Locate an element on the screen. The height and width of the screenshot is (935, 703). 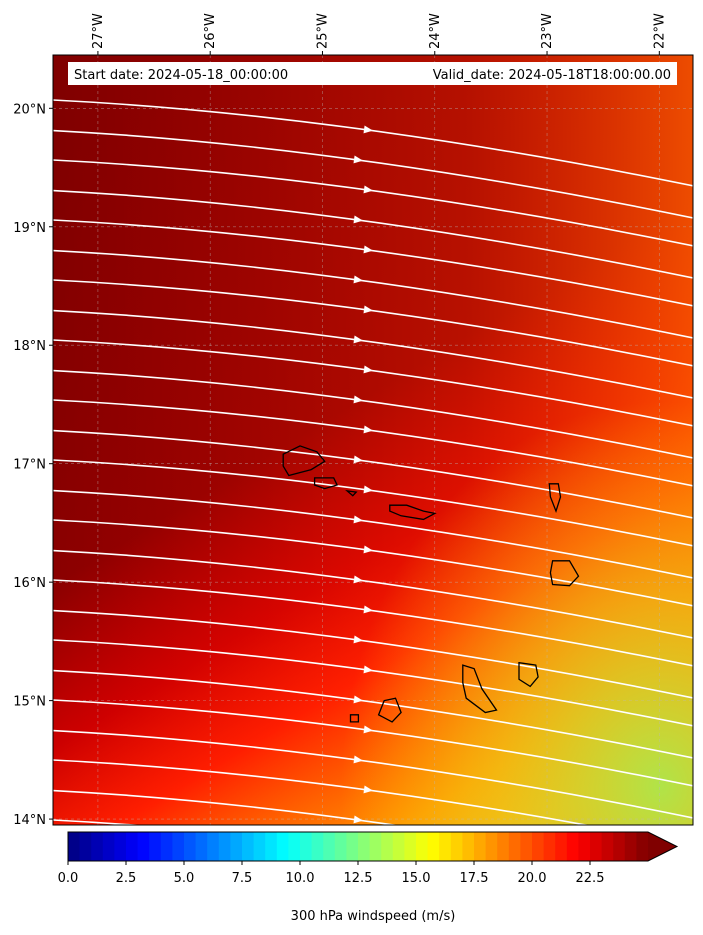
longitude-axis: 27°W 26°W 25°W 24°W 23°W 22°W is located at coordinates (379, 34).